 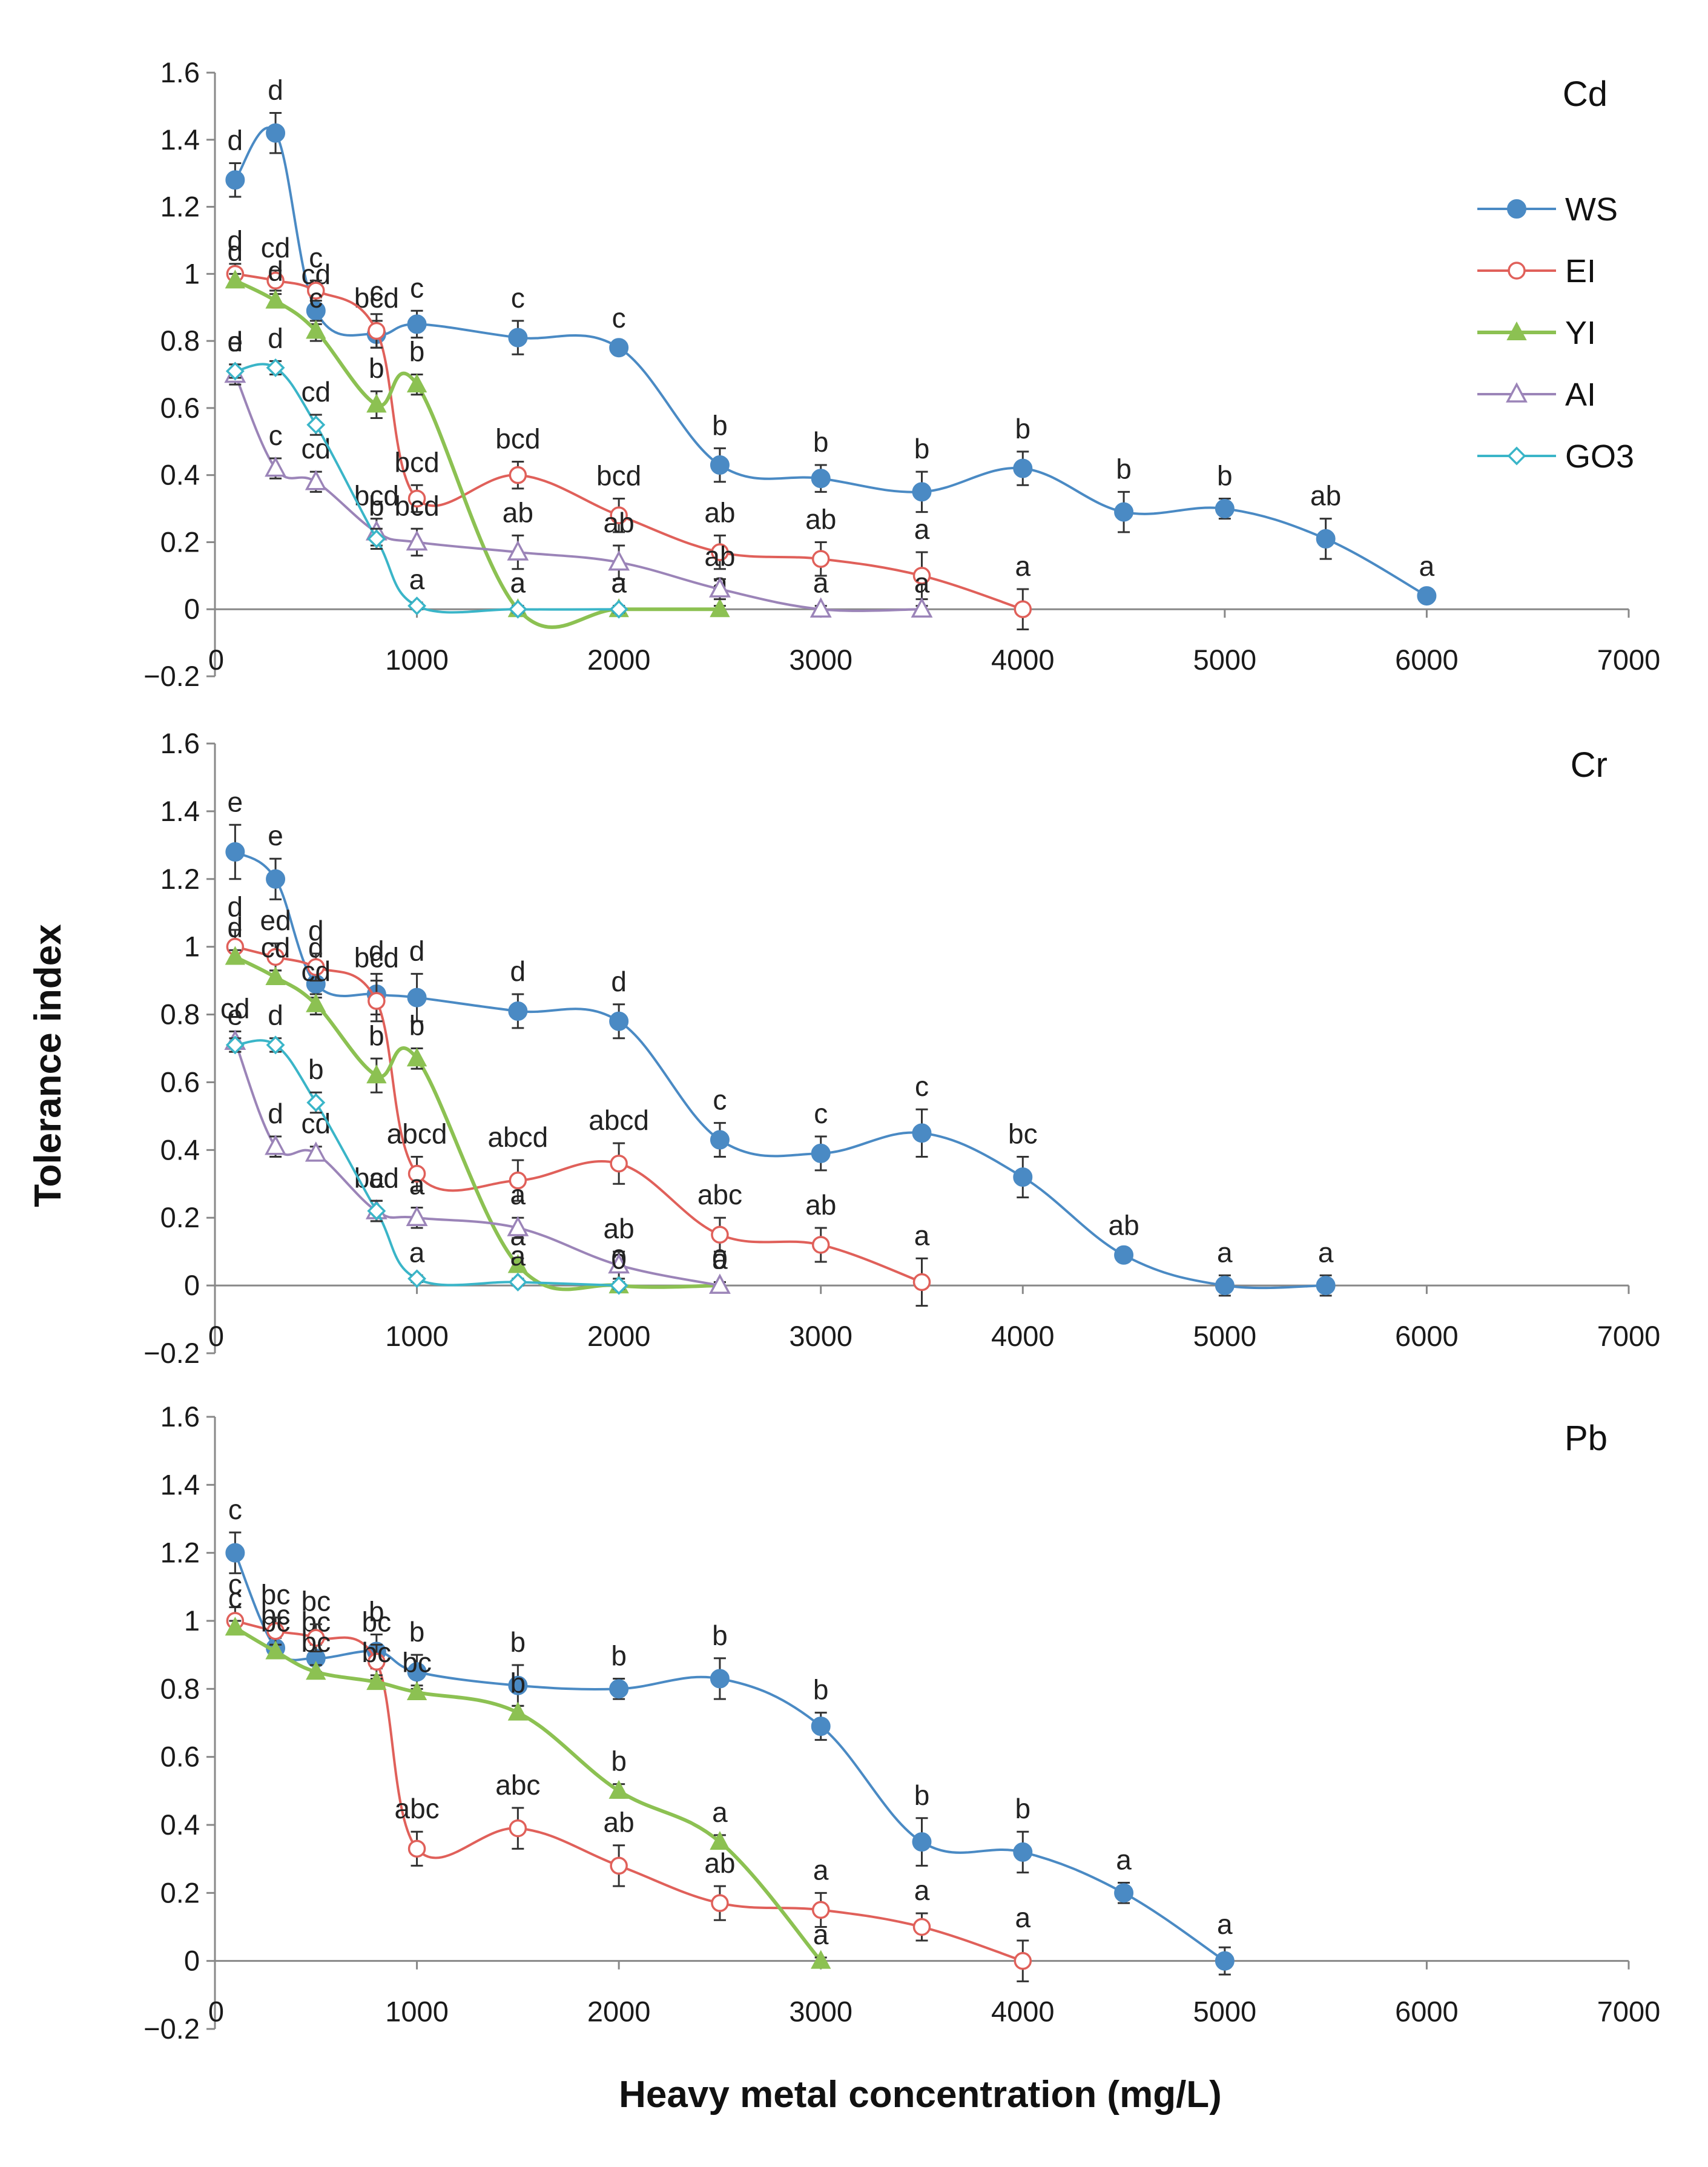 What do you see at coordinates (1581, 395) in the screenshot?
I see `legend-entry: AI` at bounding box center [1581, 395].